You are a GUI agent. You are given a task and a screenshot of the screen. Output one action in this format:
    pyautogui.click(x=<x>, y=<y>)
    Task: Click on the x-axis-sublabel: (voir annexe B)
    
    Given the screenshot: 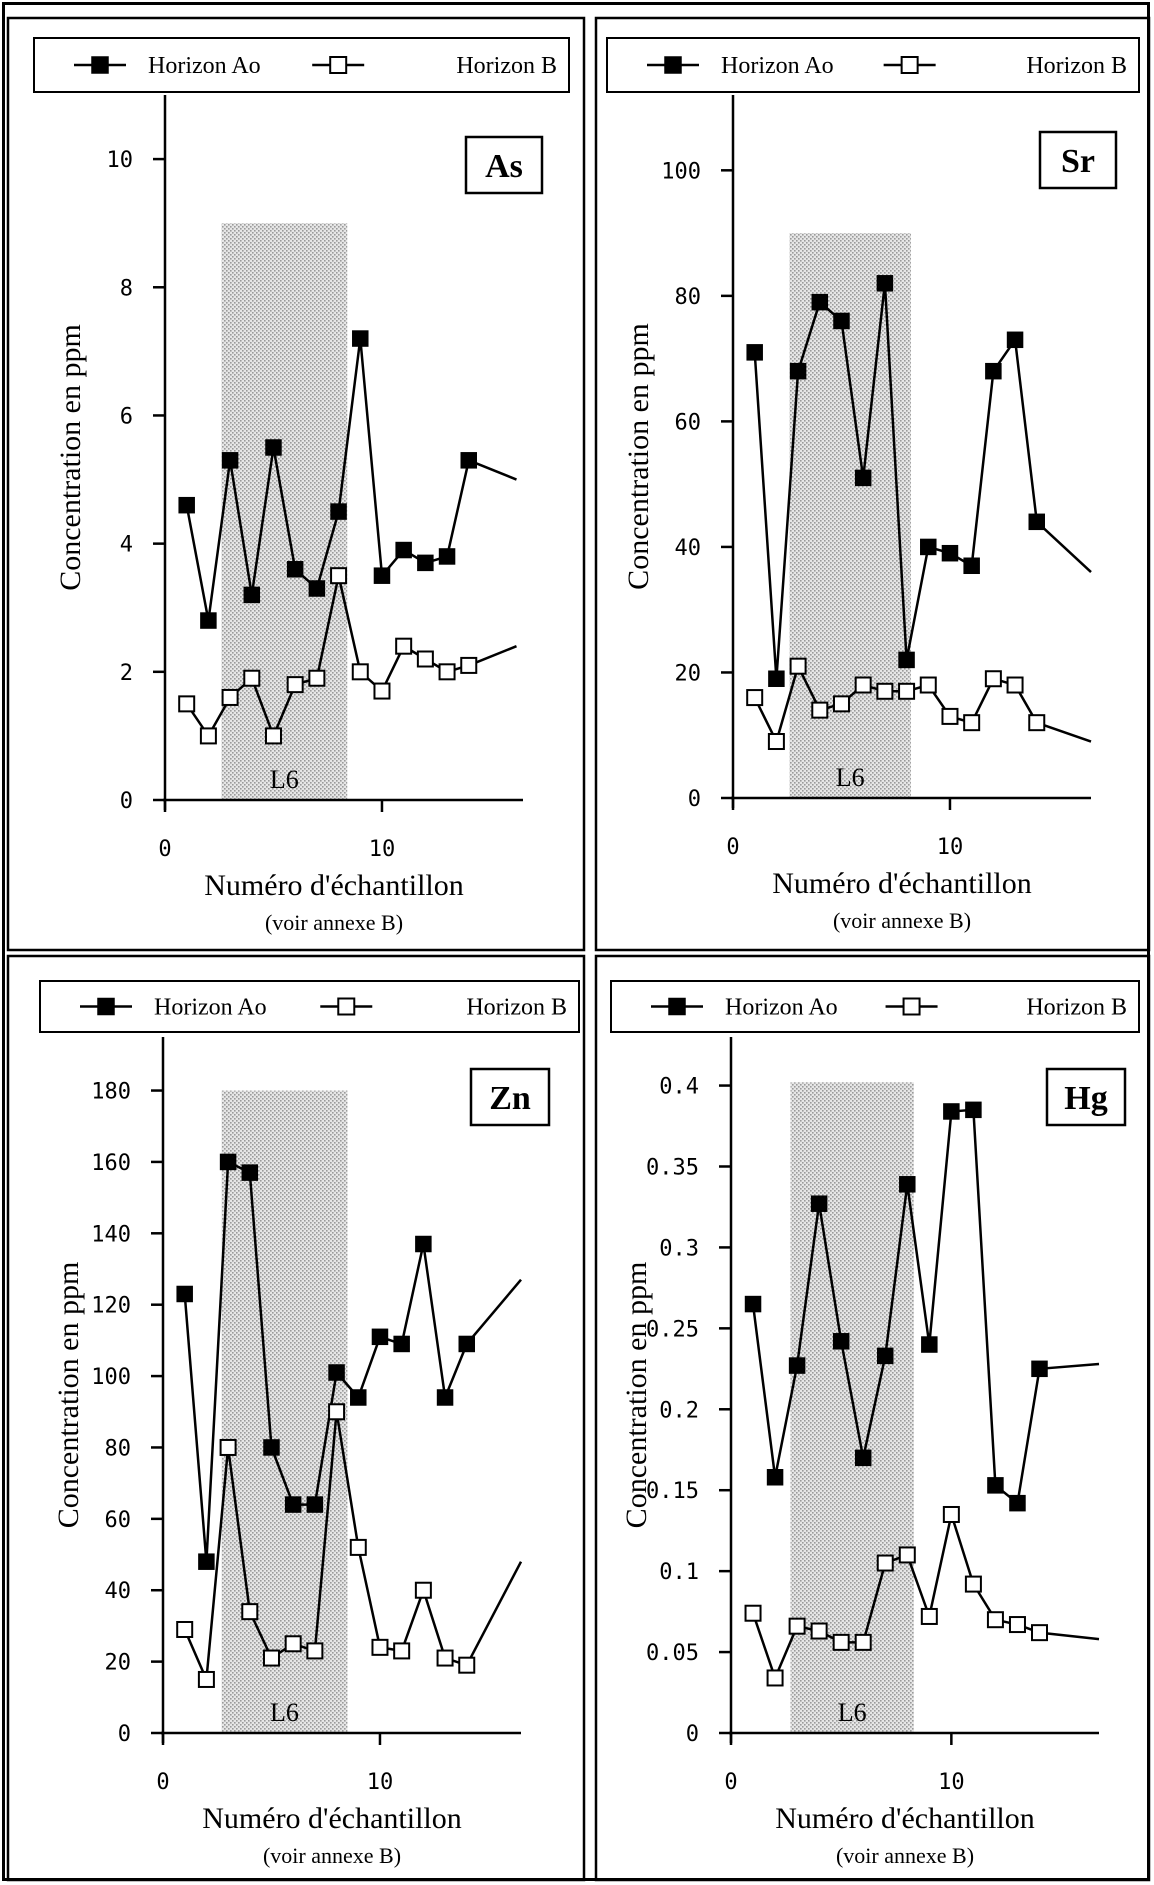 What is the action you would take?
    pyautogui.click(x=334, y=922)
    